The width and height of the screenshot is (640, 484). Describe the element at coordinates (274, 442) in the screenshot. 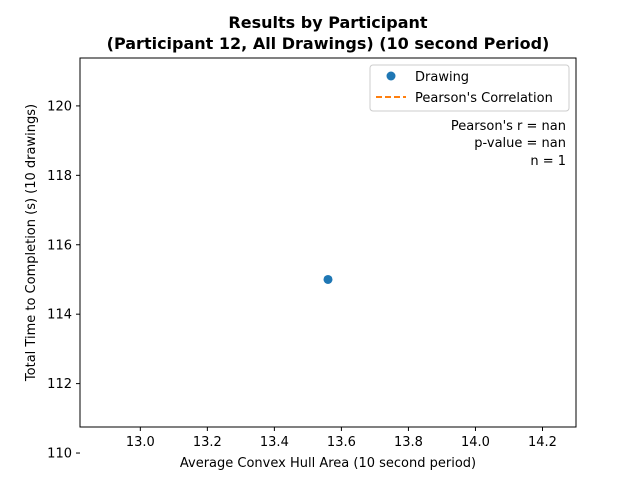

I see `x-tick-label: 13.4` at that location.